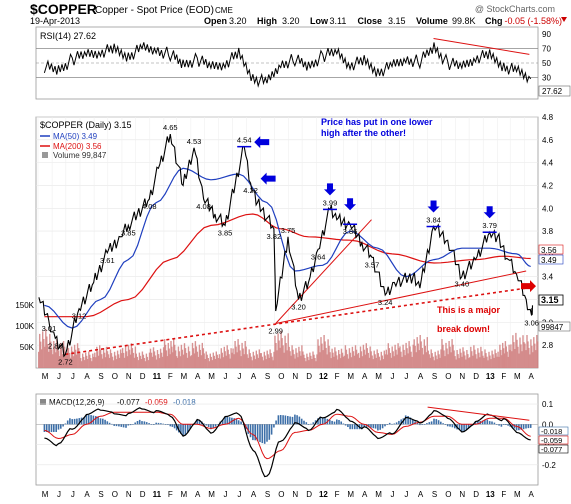 The height and width of the screenshot is (504, 571). Describe the element at coordinates (503, 376) in the screenshot. I see `x-axis-label: F` at that location.